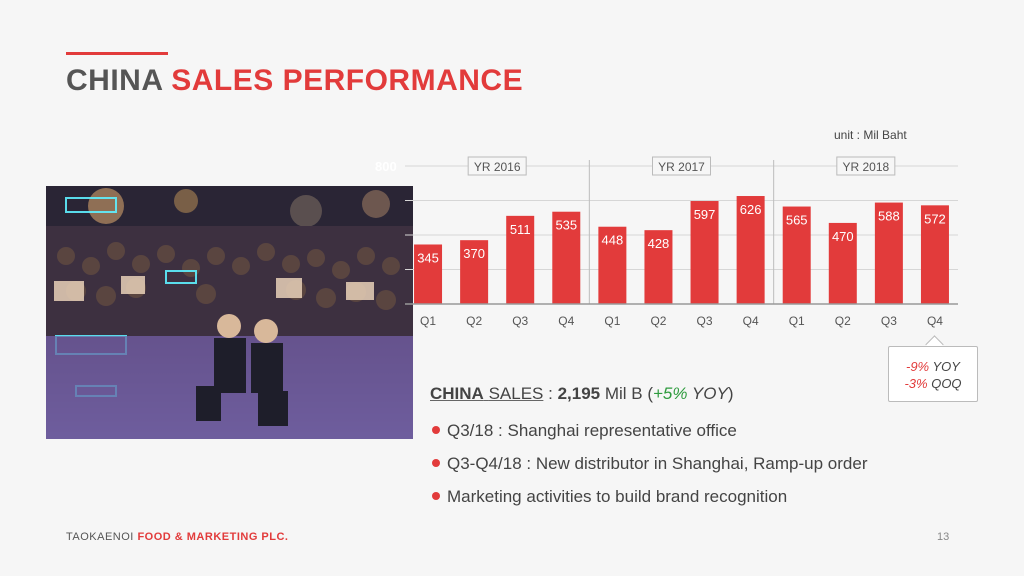  I want to click on bar-value-label: 470, so click(843, 236).